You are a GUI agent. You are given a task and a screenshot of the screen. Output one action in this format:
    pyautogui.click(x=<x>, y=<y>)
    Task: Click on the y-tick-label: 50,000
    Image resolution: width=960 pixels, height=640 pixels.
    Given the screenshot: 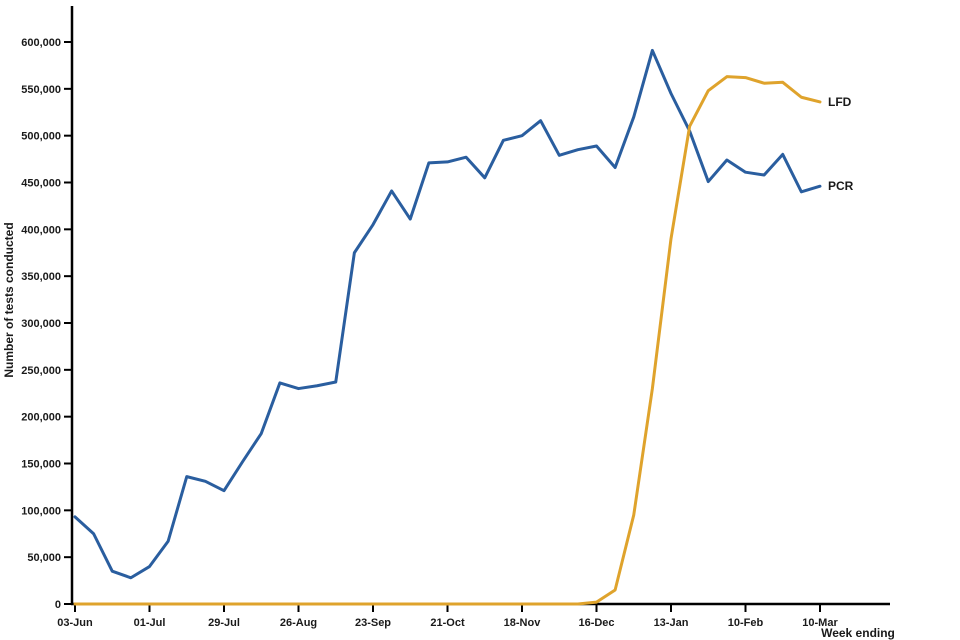 What is the action you would take?
    pyautogui.click(x=44, y=558)
    